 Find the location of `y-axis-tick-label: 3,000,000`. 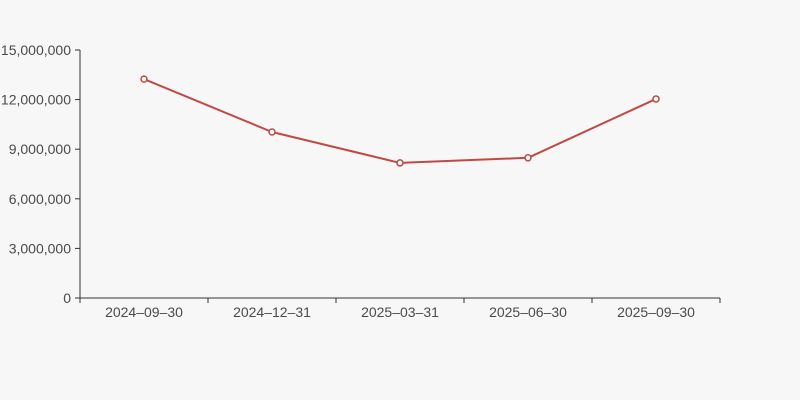

y-axis-tick-label: 3,000,000 is located at coordinates (40, 248).